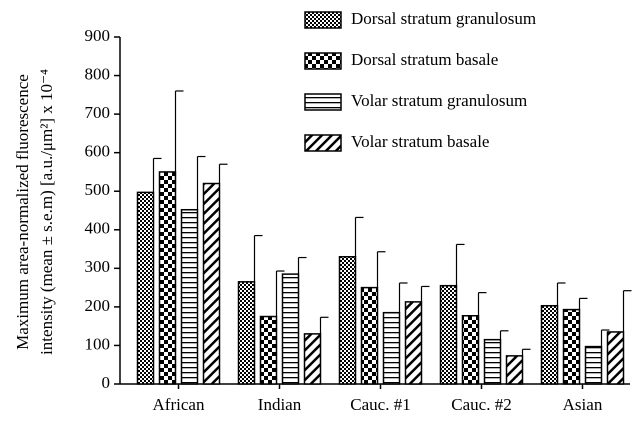  I want to click on x-tick-label: Cauc. #1, so click(380, 404).